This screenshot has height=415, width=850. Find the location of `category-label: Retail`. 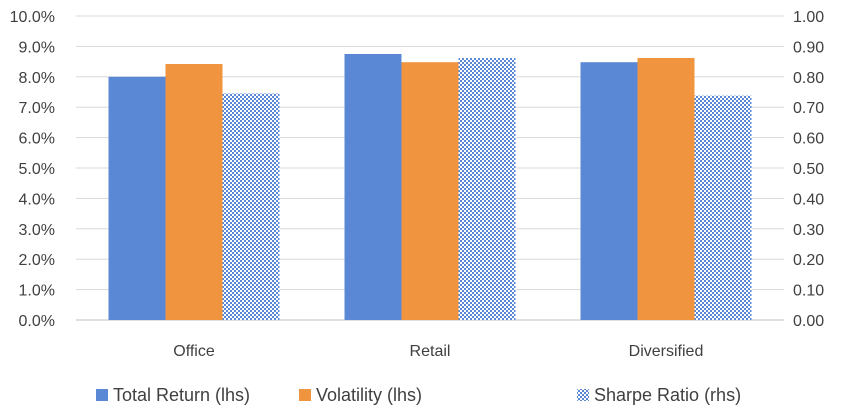

category-label: Retail is located at coordinates (430, 351).